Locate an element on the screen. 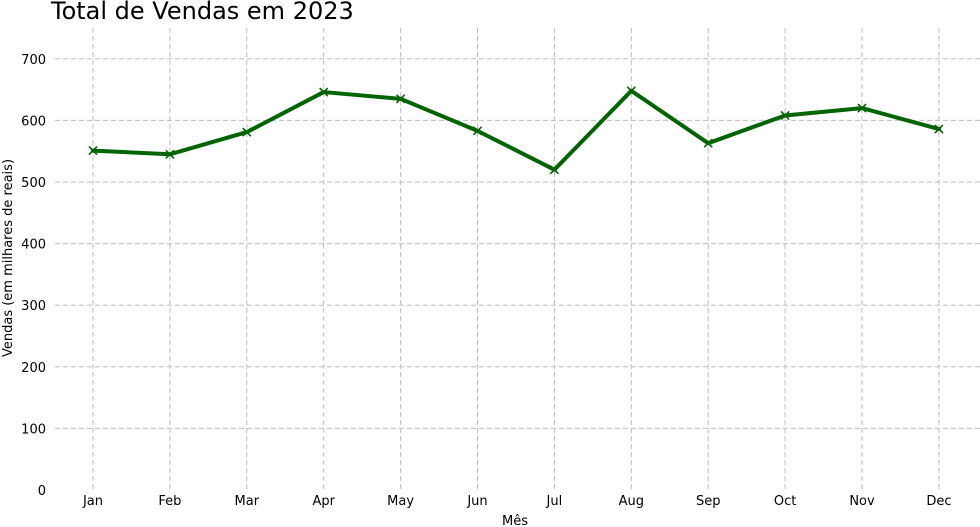  y-tick-label: 500 is located at coordinates (33, 183).